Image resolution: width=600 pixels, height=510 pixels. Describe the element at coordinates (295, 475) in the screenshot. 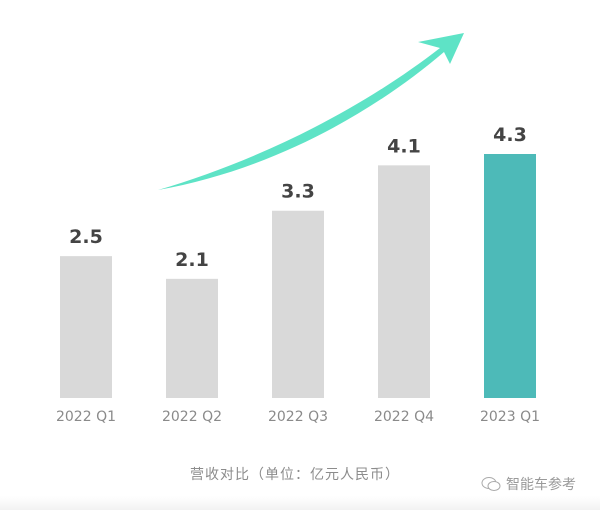

I see `chart-caption: 营收对比（单位：亿元人民币）` at that location.